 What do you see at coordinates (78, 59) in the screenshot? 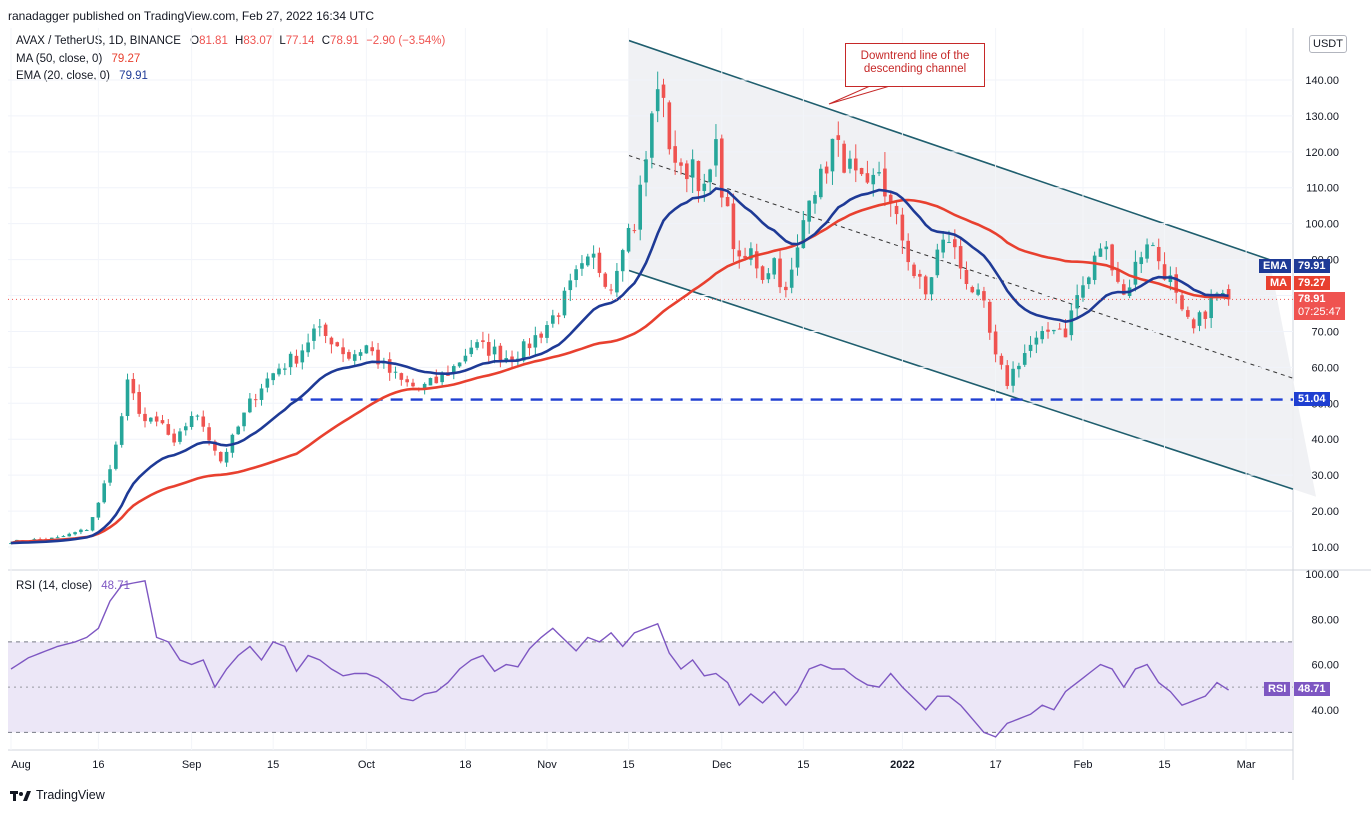
I see `ma-legend: MA (50, close, 0) 79.27` at bounding box center [78, 59].